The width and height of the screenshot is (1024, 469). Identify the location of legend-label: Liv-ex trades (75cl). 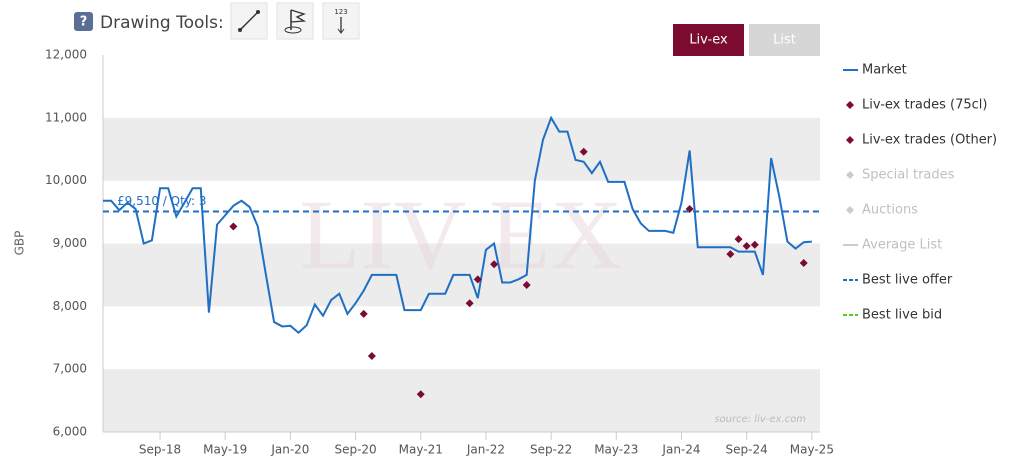
(925, 105).